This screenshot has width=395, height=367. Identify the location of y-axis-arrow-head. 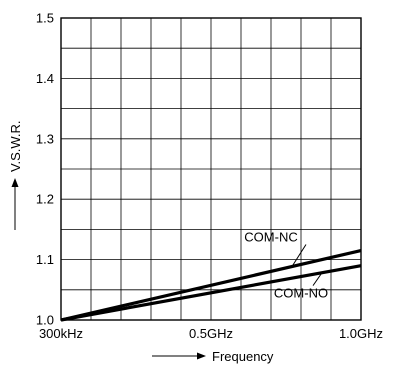
(15, 182).